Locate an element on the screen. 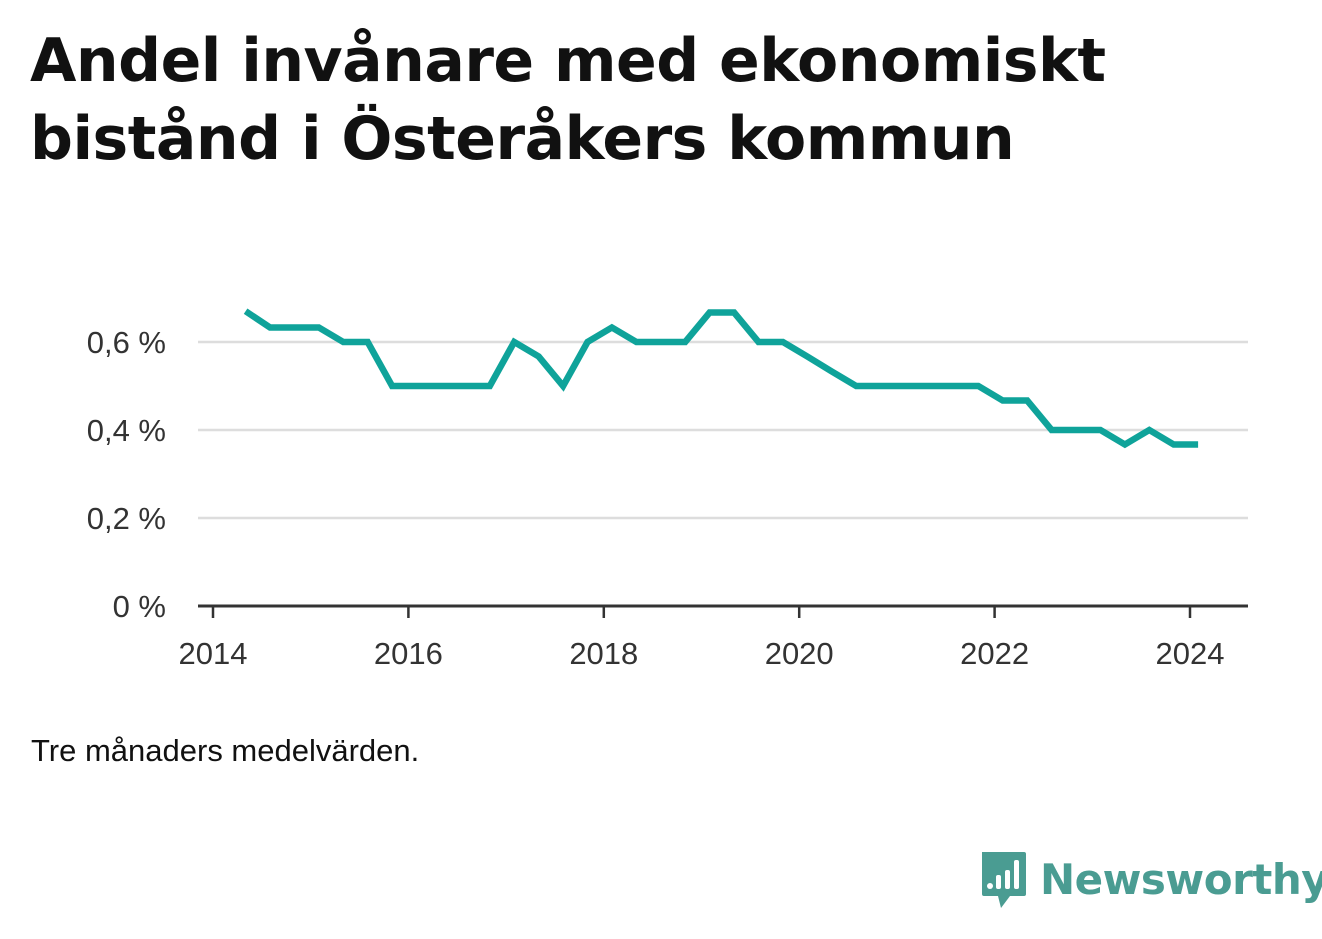  y-tick-label-1: 0,2 % is located at coordinates (126, 518).